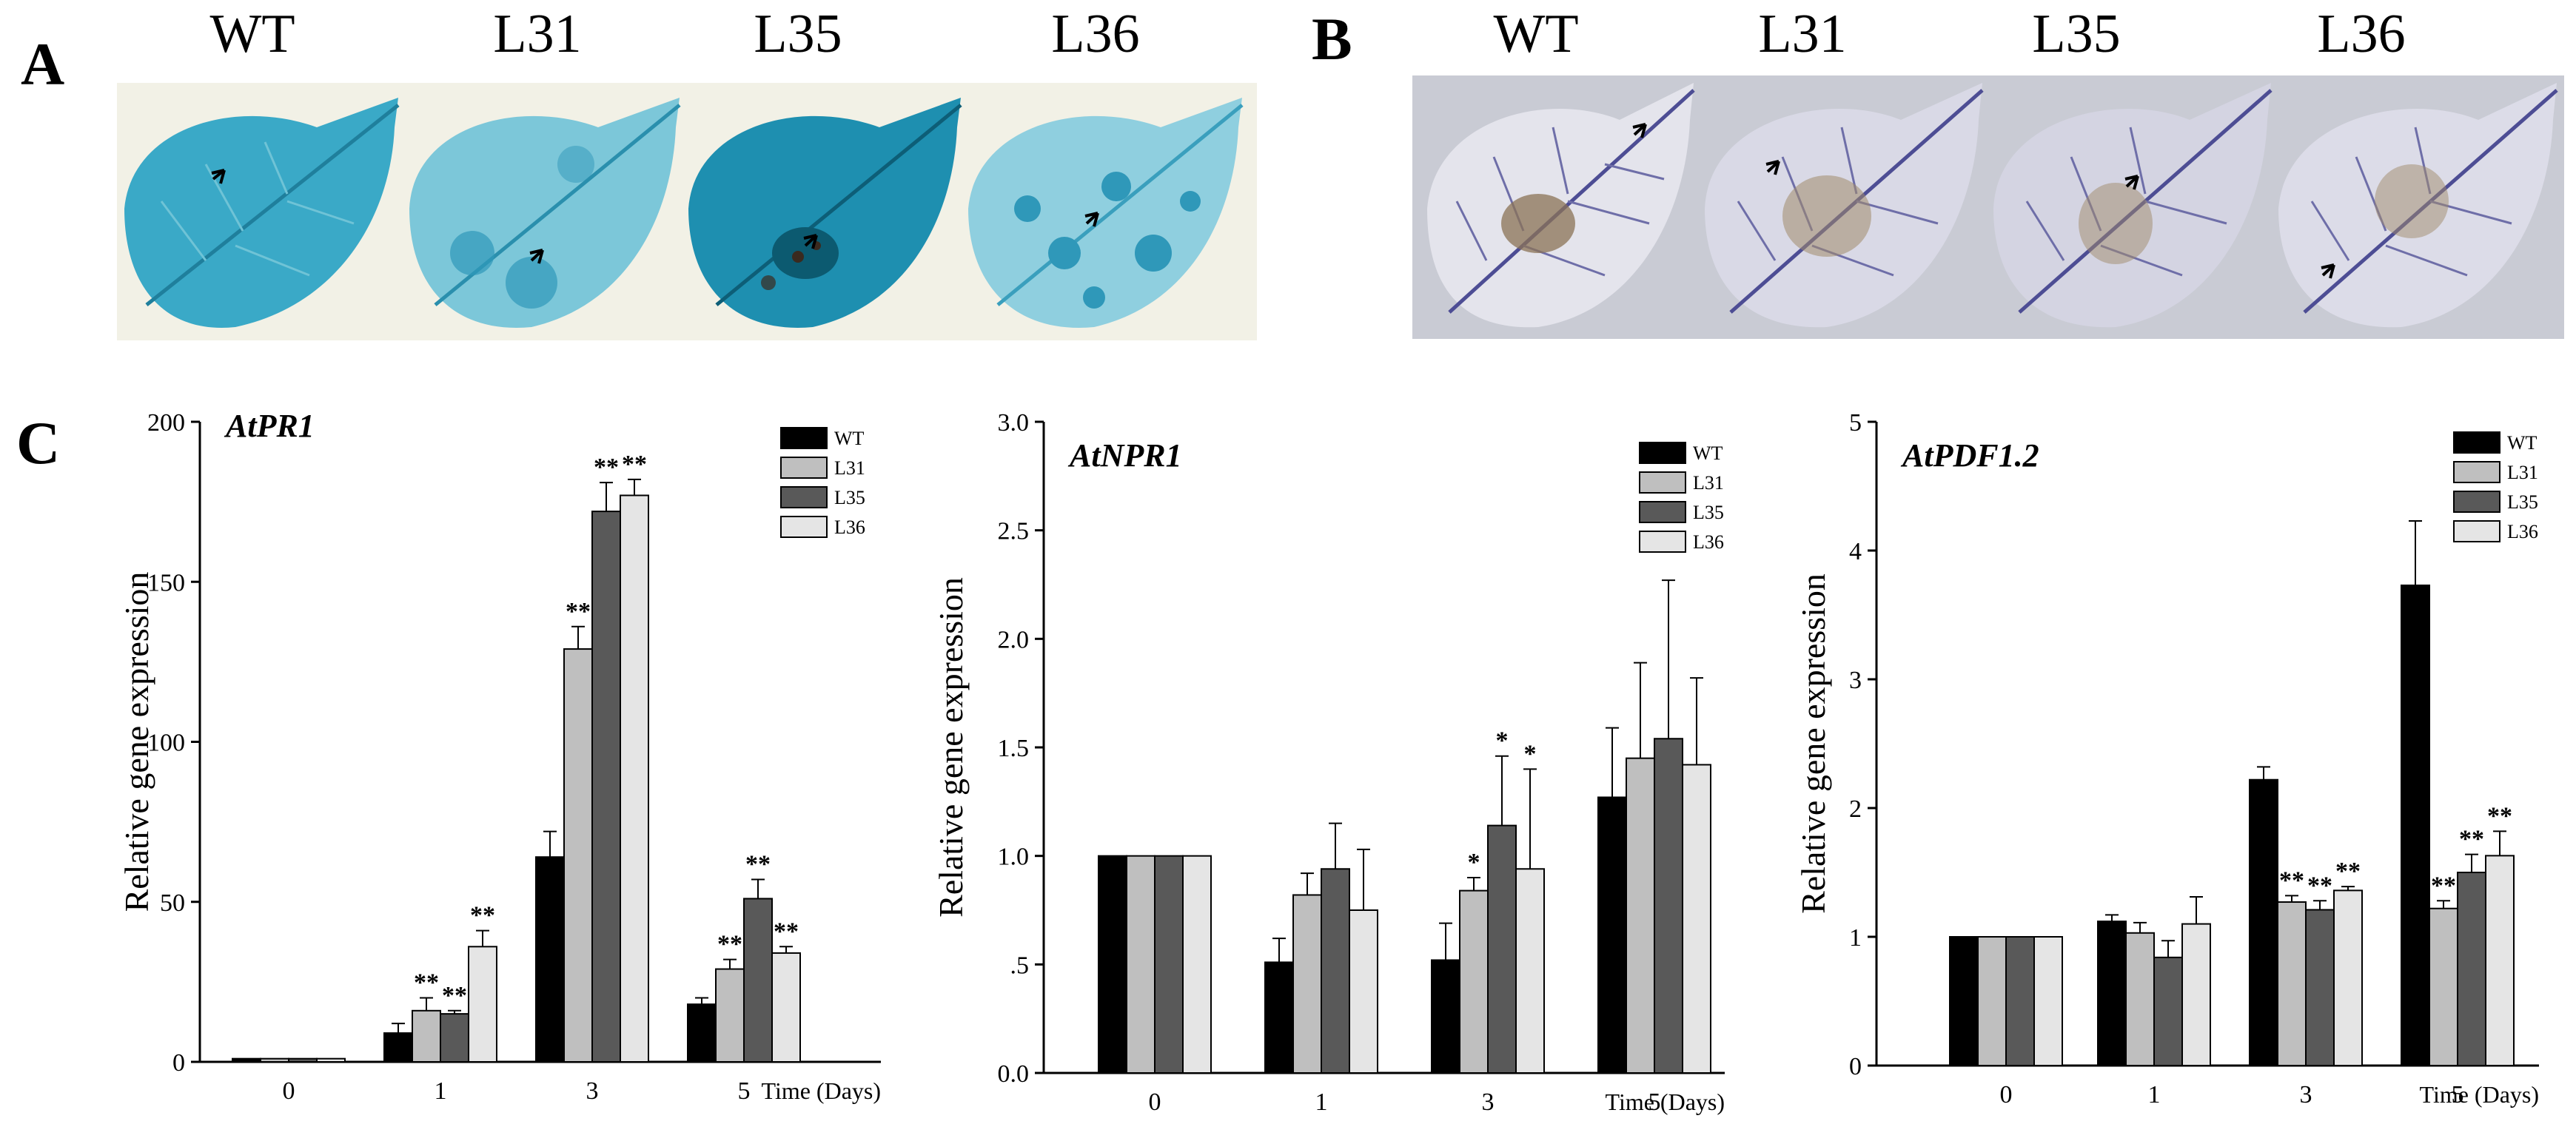 The image size is (2576, 1144). What do you see at coordinates (262, 213) in the screenshot?
I see `leaf-wt-a` at bounding box center [262, 213].